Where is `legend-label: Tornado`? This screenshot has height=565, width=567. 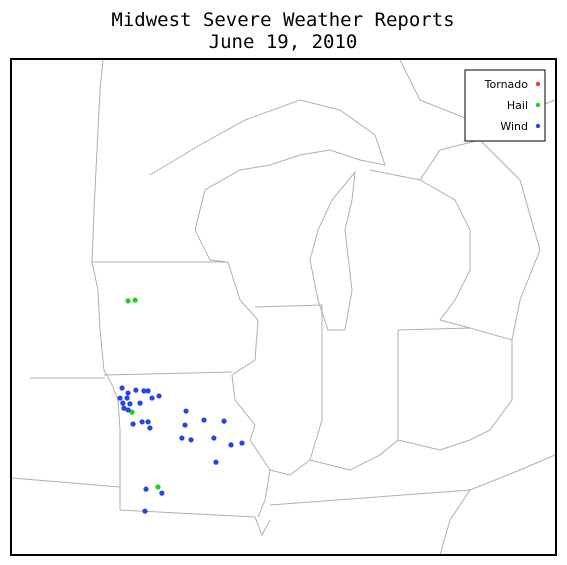 legend-label: Tornado is located at coordinates (506, 84).